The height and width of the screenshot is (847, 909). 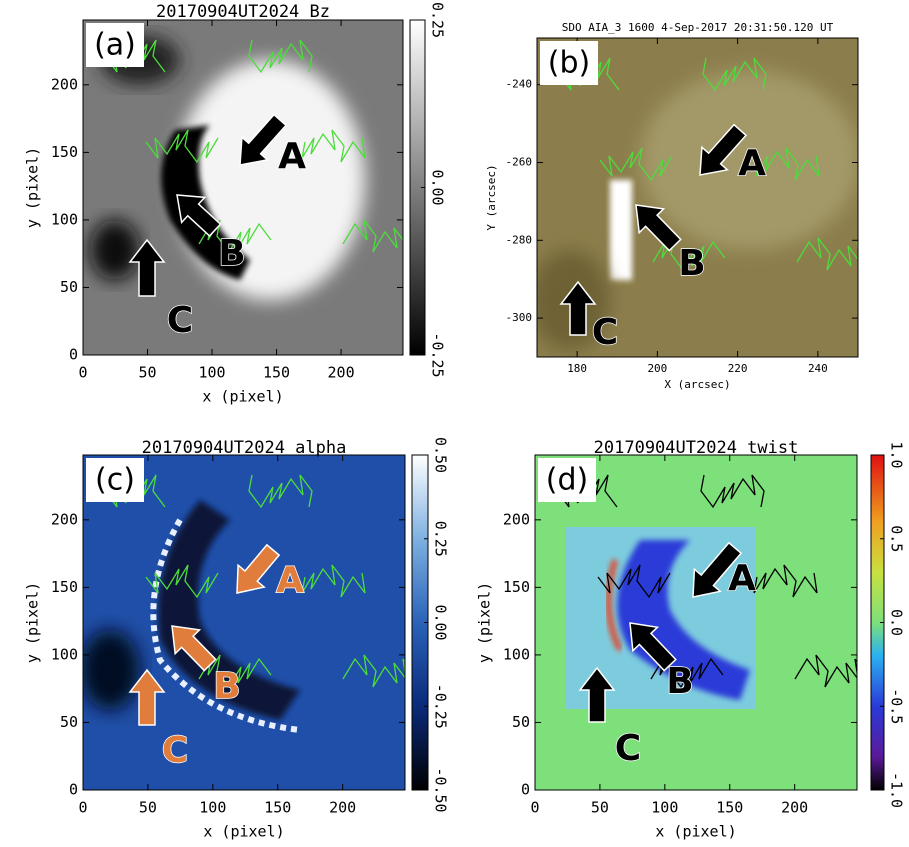 What do you see at coordinates (577, 368) in the screenshot?
I see `x-tick-label: 180` at bounding box center [577, 368].